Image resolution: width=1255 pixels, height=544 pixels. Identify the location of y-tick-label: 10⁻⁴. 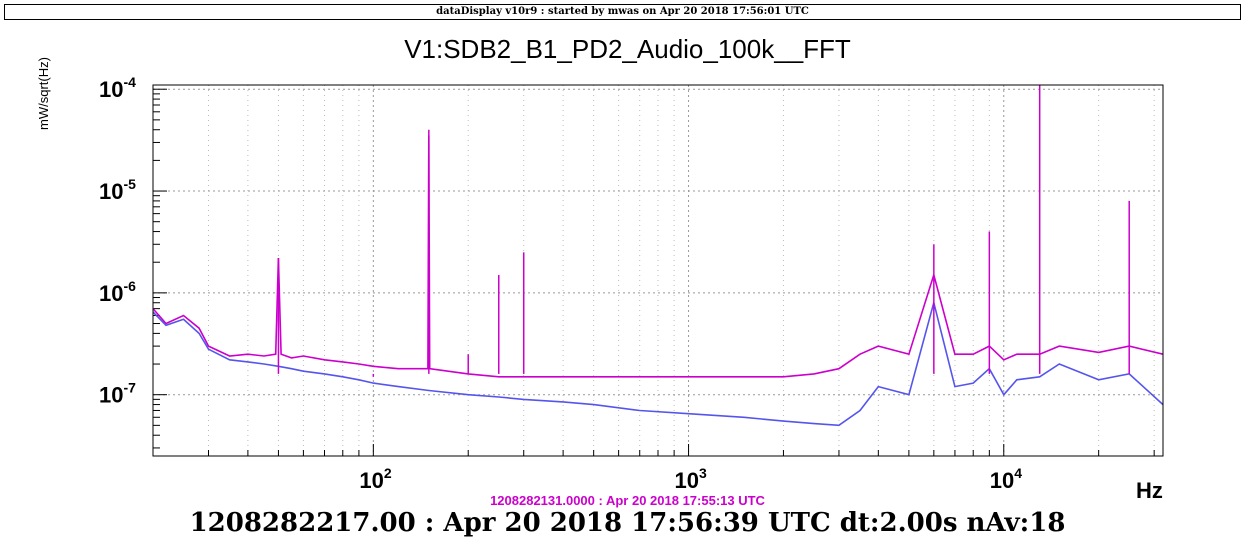
(117, 88).